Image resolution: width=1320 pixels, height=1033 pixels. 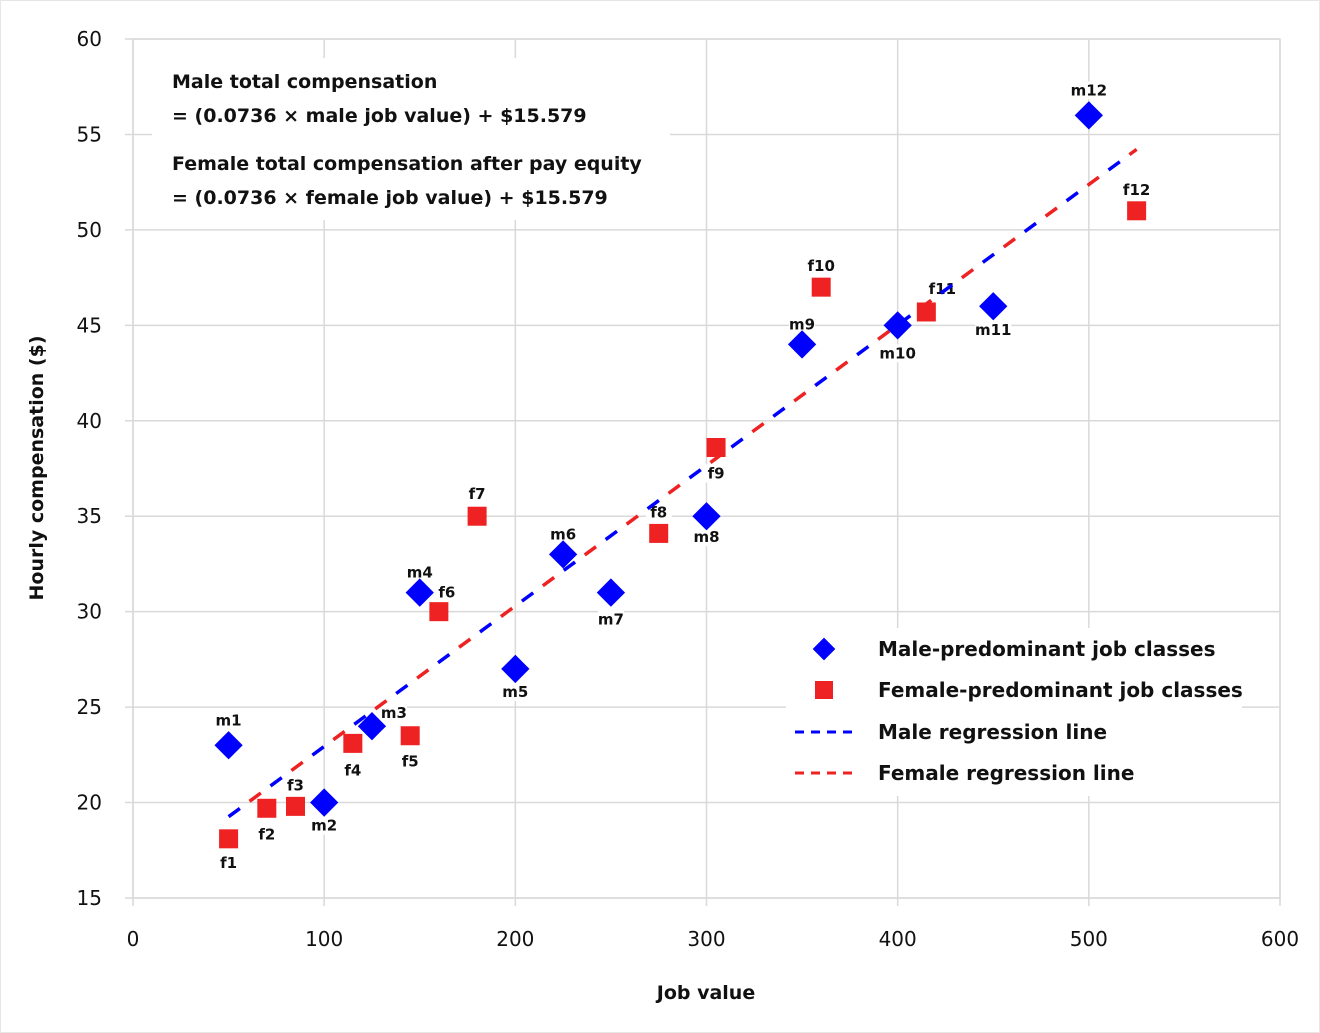 What do you see at coordinates (1088, 115) in the screenshot?
I see `male-point-m12` at bounding box center [1088, 115].